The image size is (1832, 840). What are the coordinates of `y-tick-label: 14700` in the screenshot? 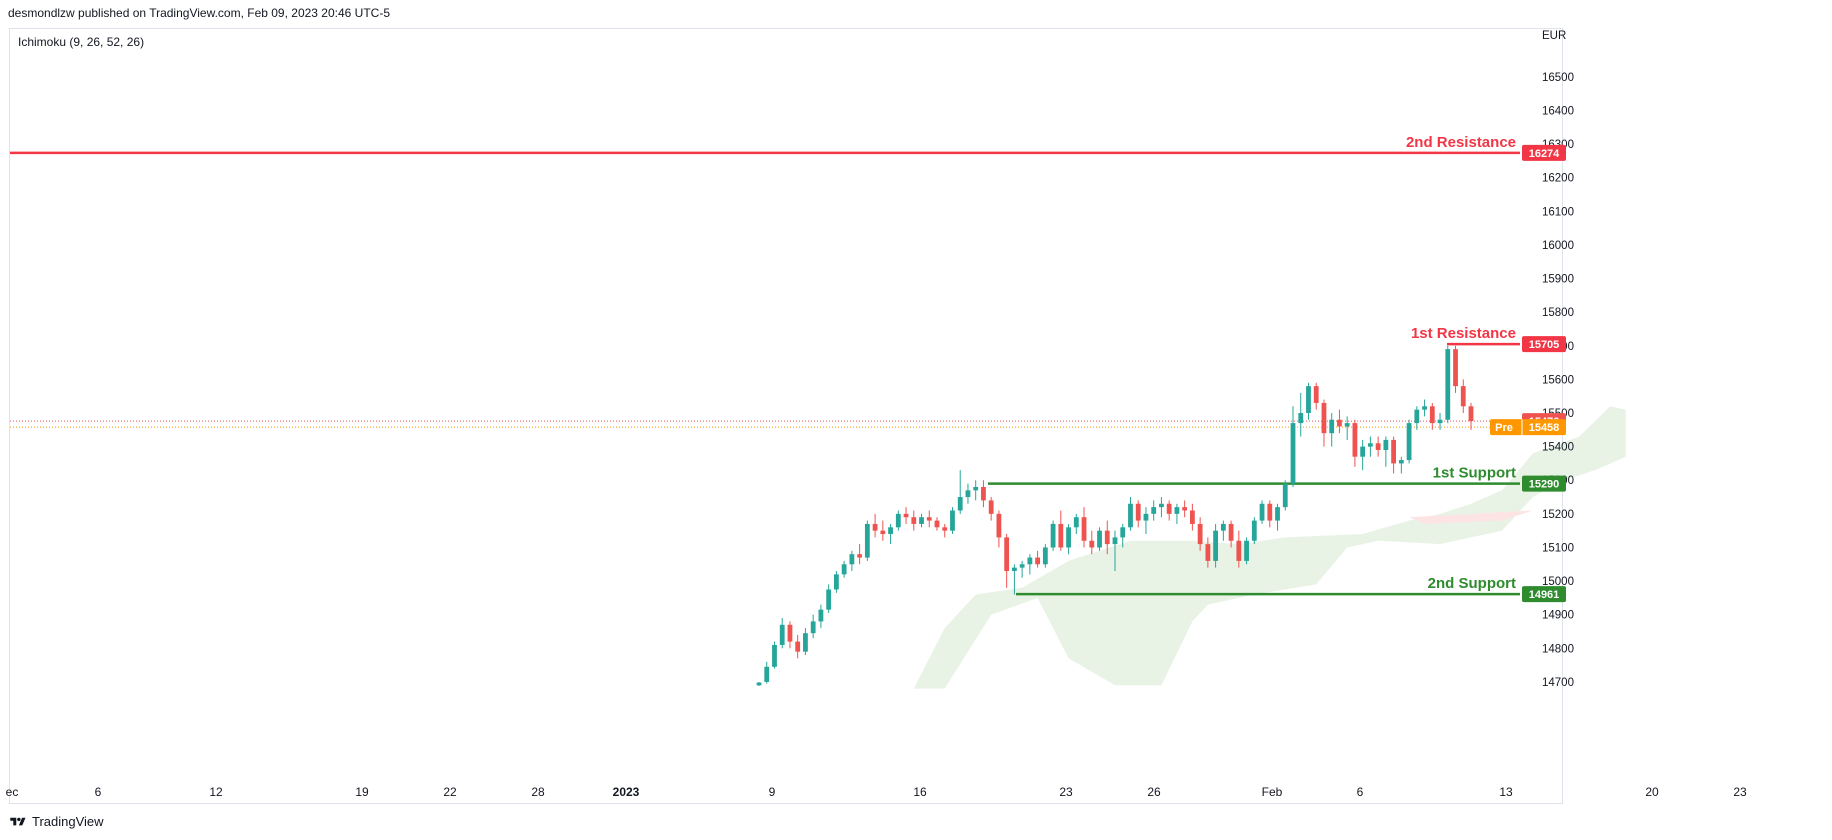 It's located at (1558, 683).